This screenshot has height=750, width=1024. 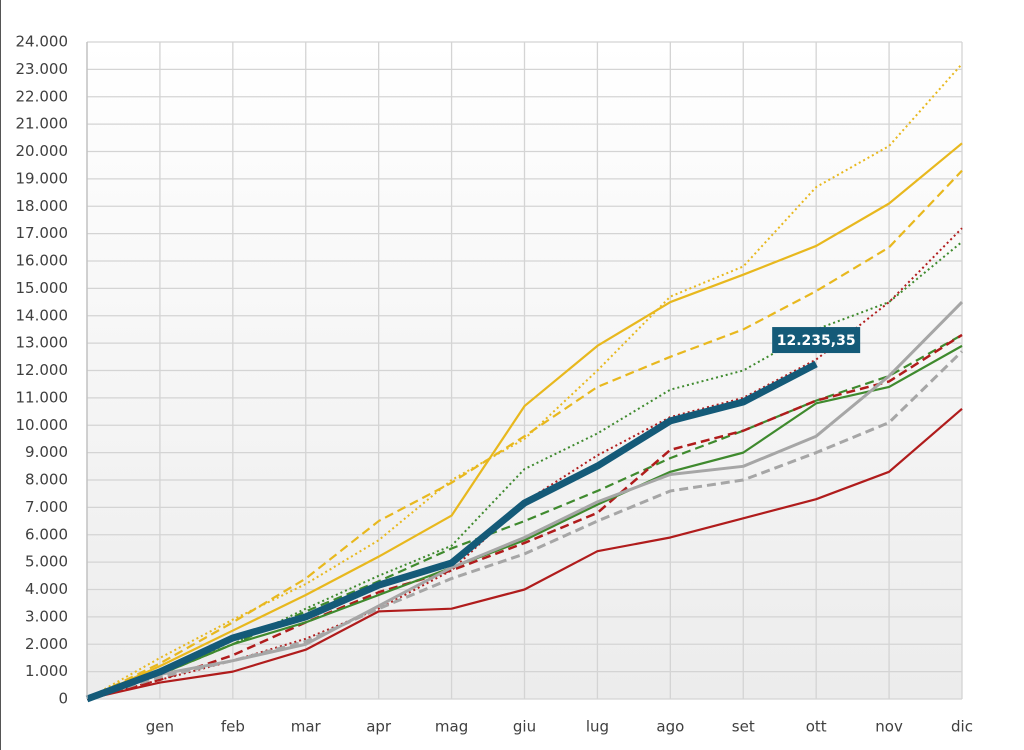 I want to click on x-tick-label: lug, so click(x=597, y=727).